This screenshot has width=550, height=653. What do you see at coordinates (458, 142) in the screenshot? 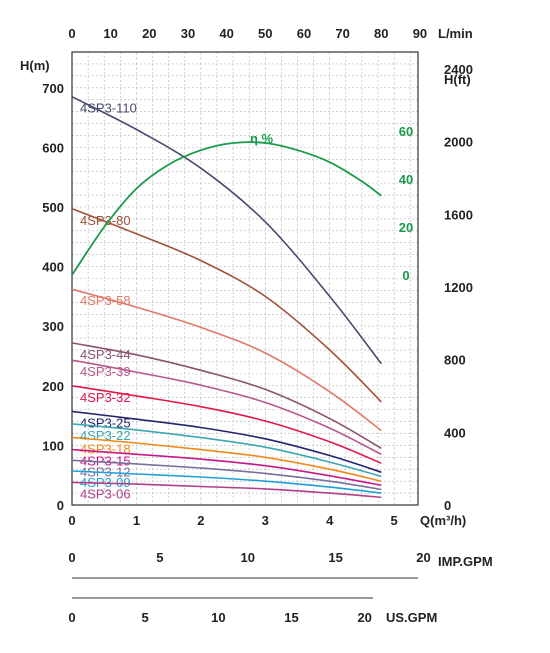
I see `y-right-tick-label: 2000` at bounding box center [458, 142].